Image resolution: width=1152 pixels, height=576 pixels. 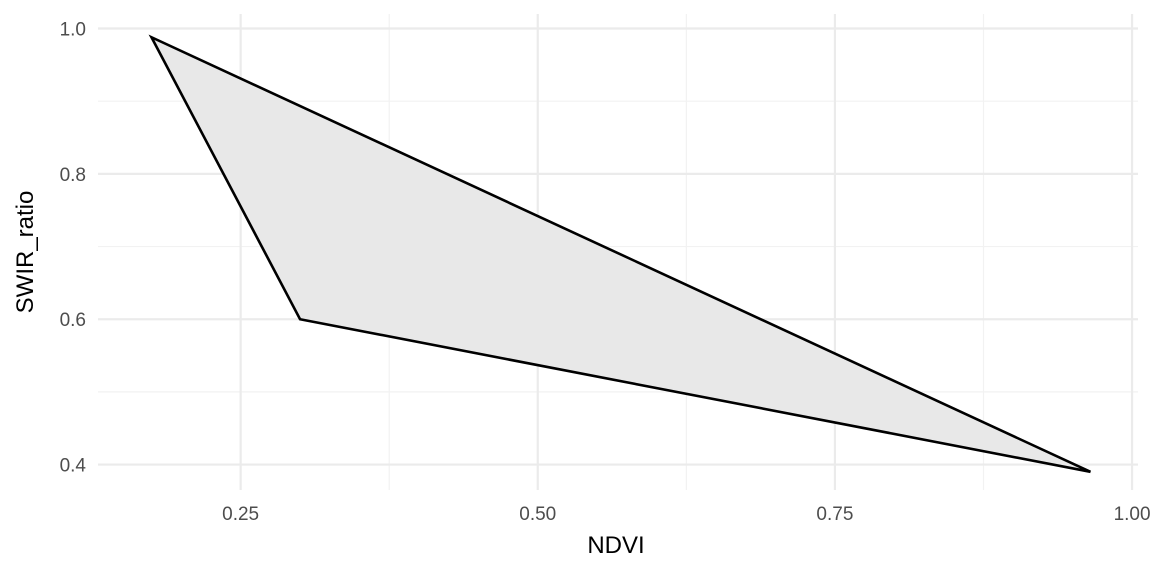 What do you see at coordinates (25, 252) in the screenshot?
I see `y-axis-title: SWIR_ratio` at bounding box center [25, 252].